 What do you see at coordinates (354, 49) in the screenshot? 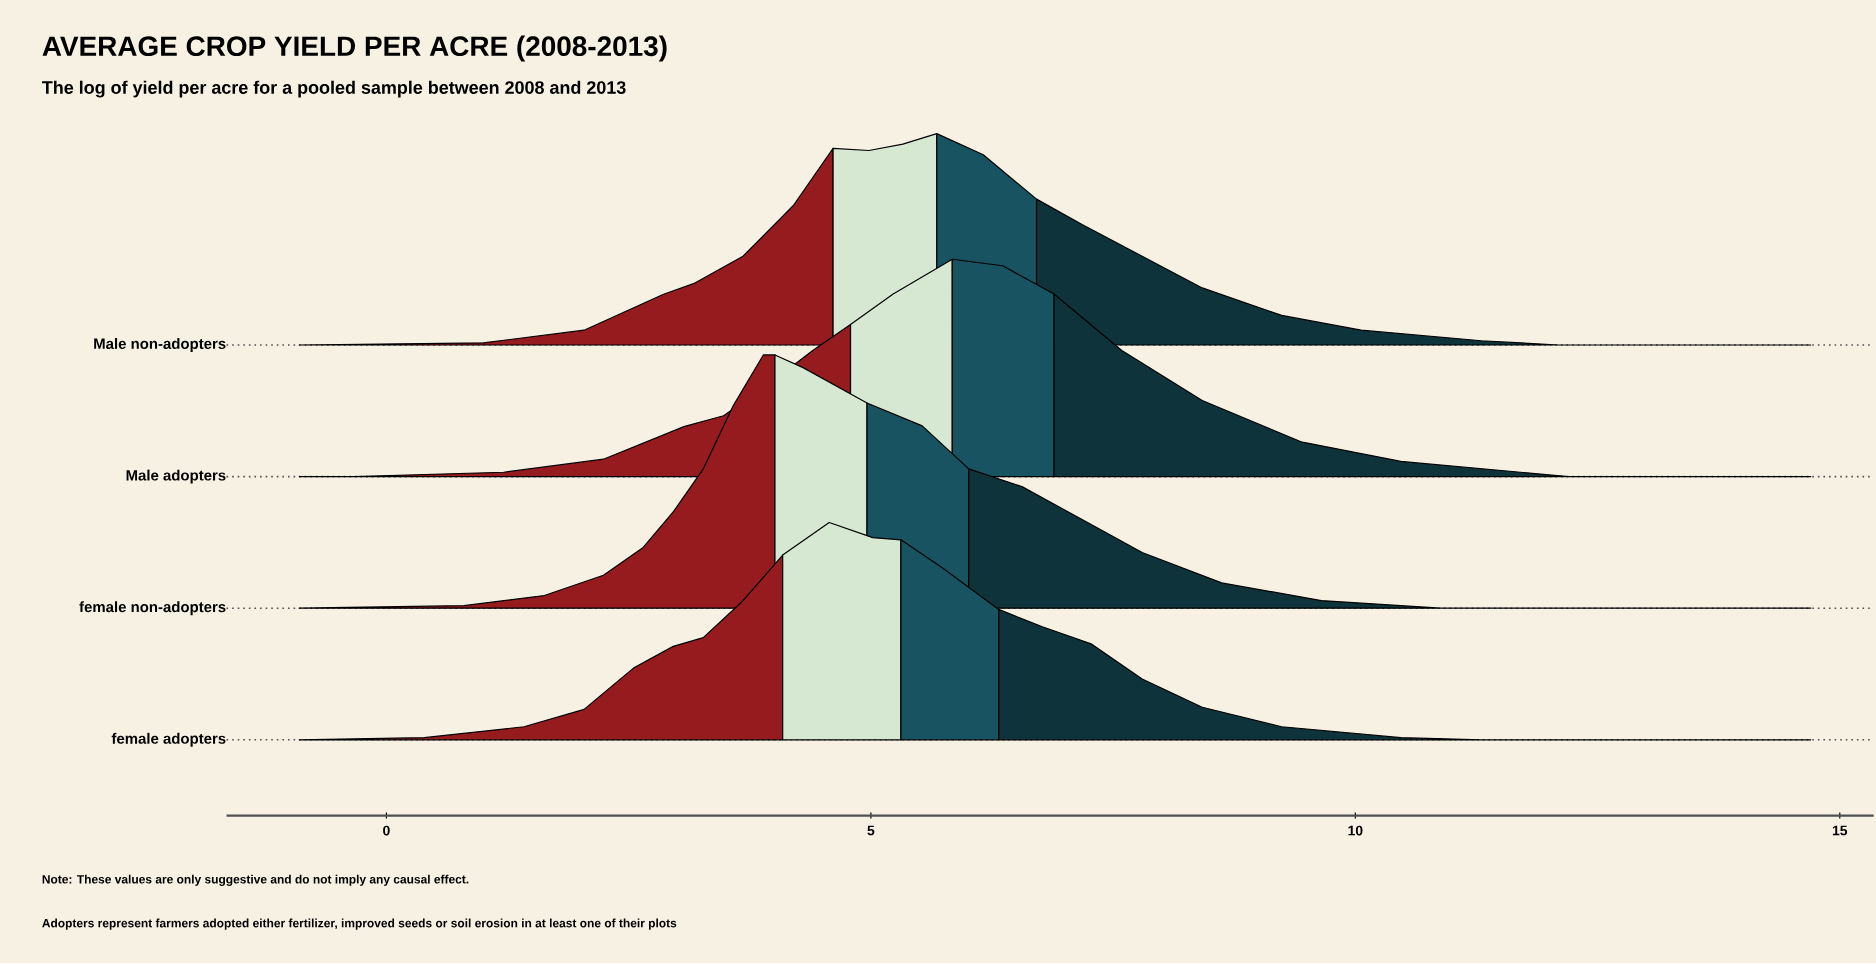
I see `chart-title: AVERAGE CROP YIELD PER ACRE (2008-2013)` at bounding box center [354, 49].